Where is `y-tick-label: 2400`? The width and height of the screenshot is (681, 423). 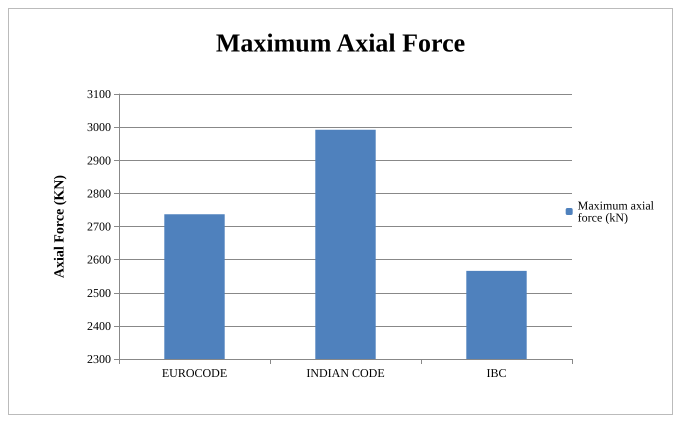 y-tick-label: 2400 is located at coordinates (99, 325).